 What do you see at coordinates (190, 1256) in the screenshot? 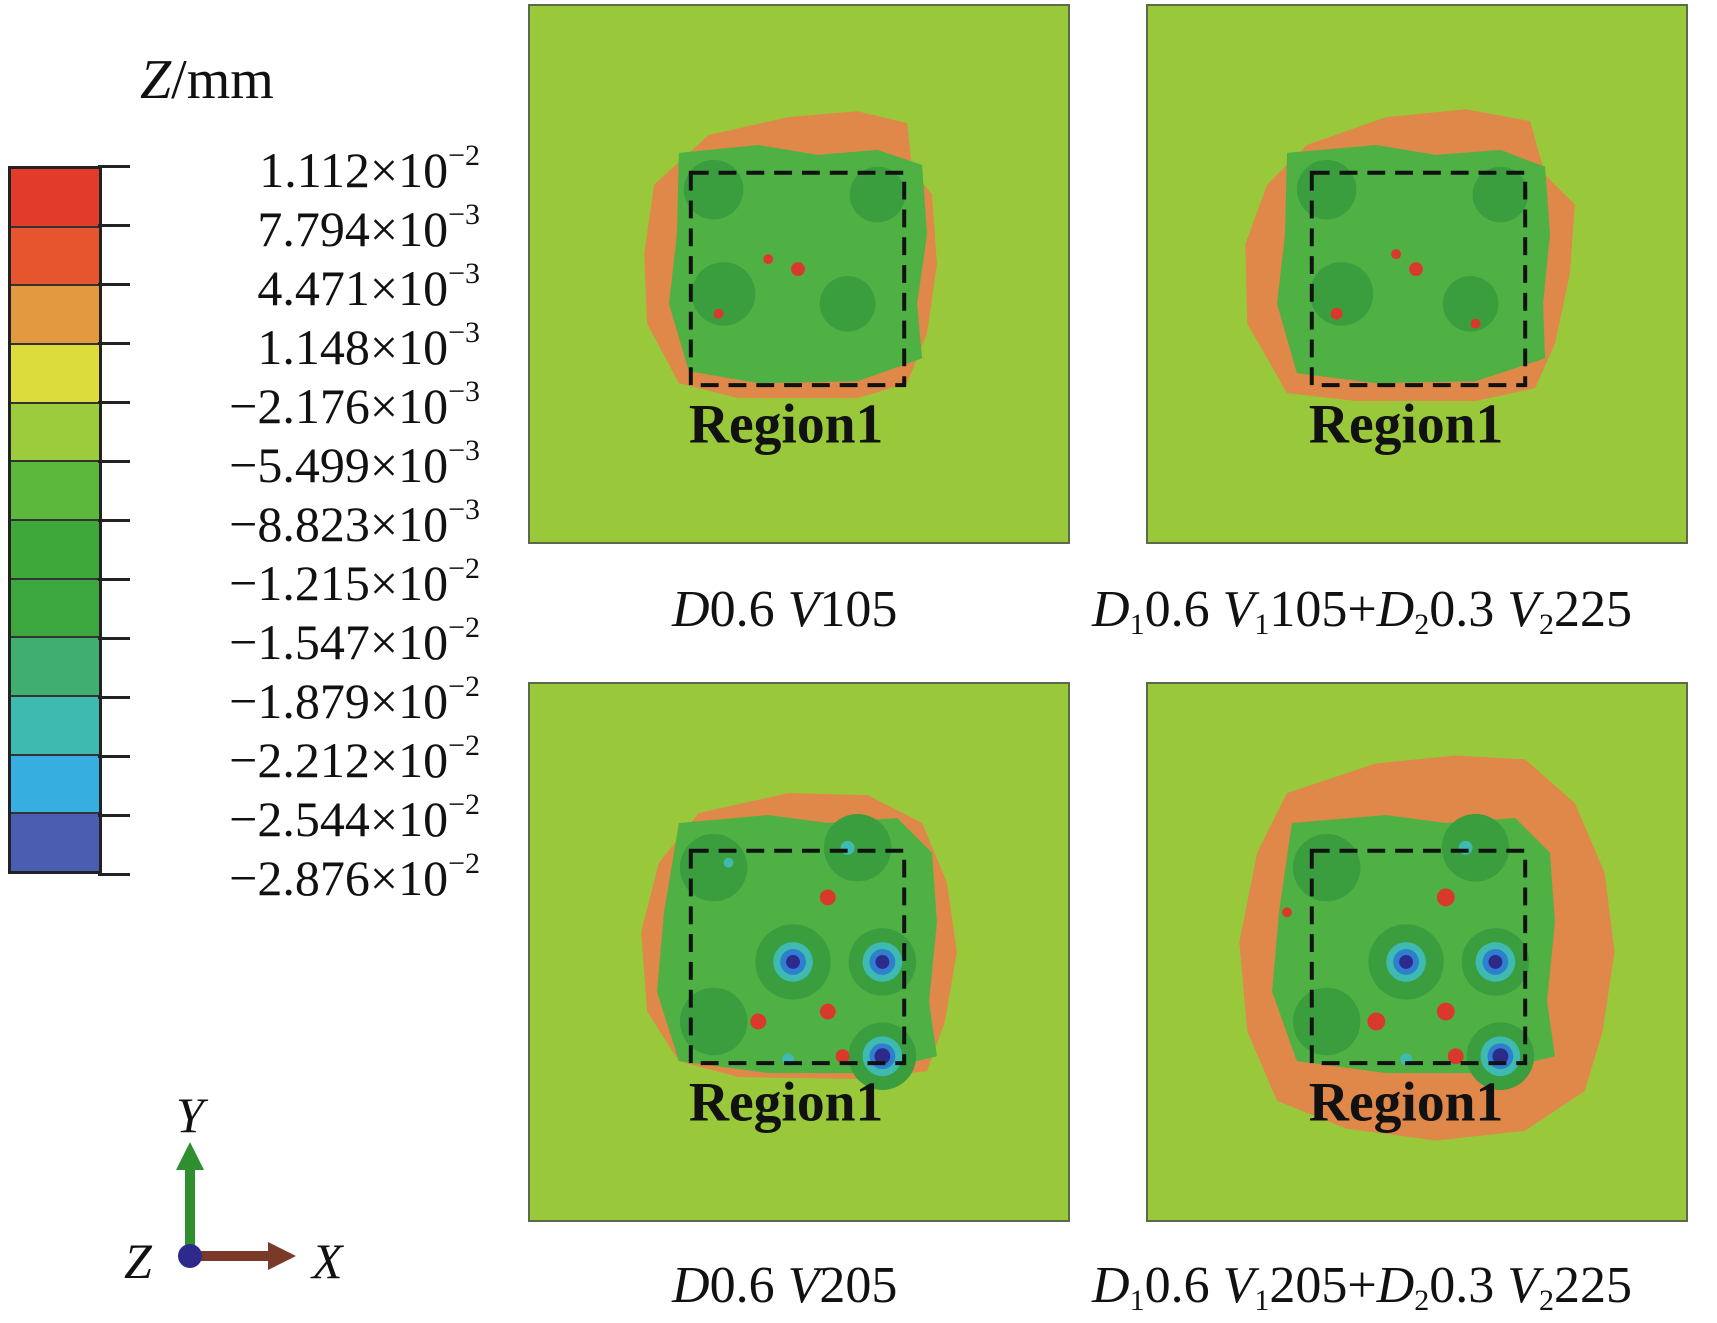
I see `z-axis-dot-icon` at bounding box center [190, 1256].